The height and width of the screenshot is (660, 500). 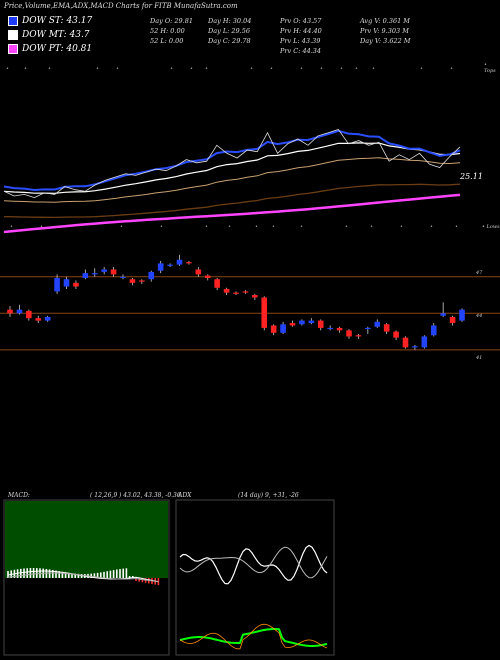 What do you see at coordinates (471, 176) in the screenshot?
I see `current-price-label: 25.11` at bounding box center [471, 176].